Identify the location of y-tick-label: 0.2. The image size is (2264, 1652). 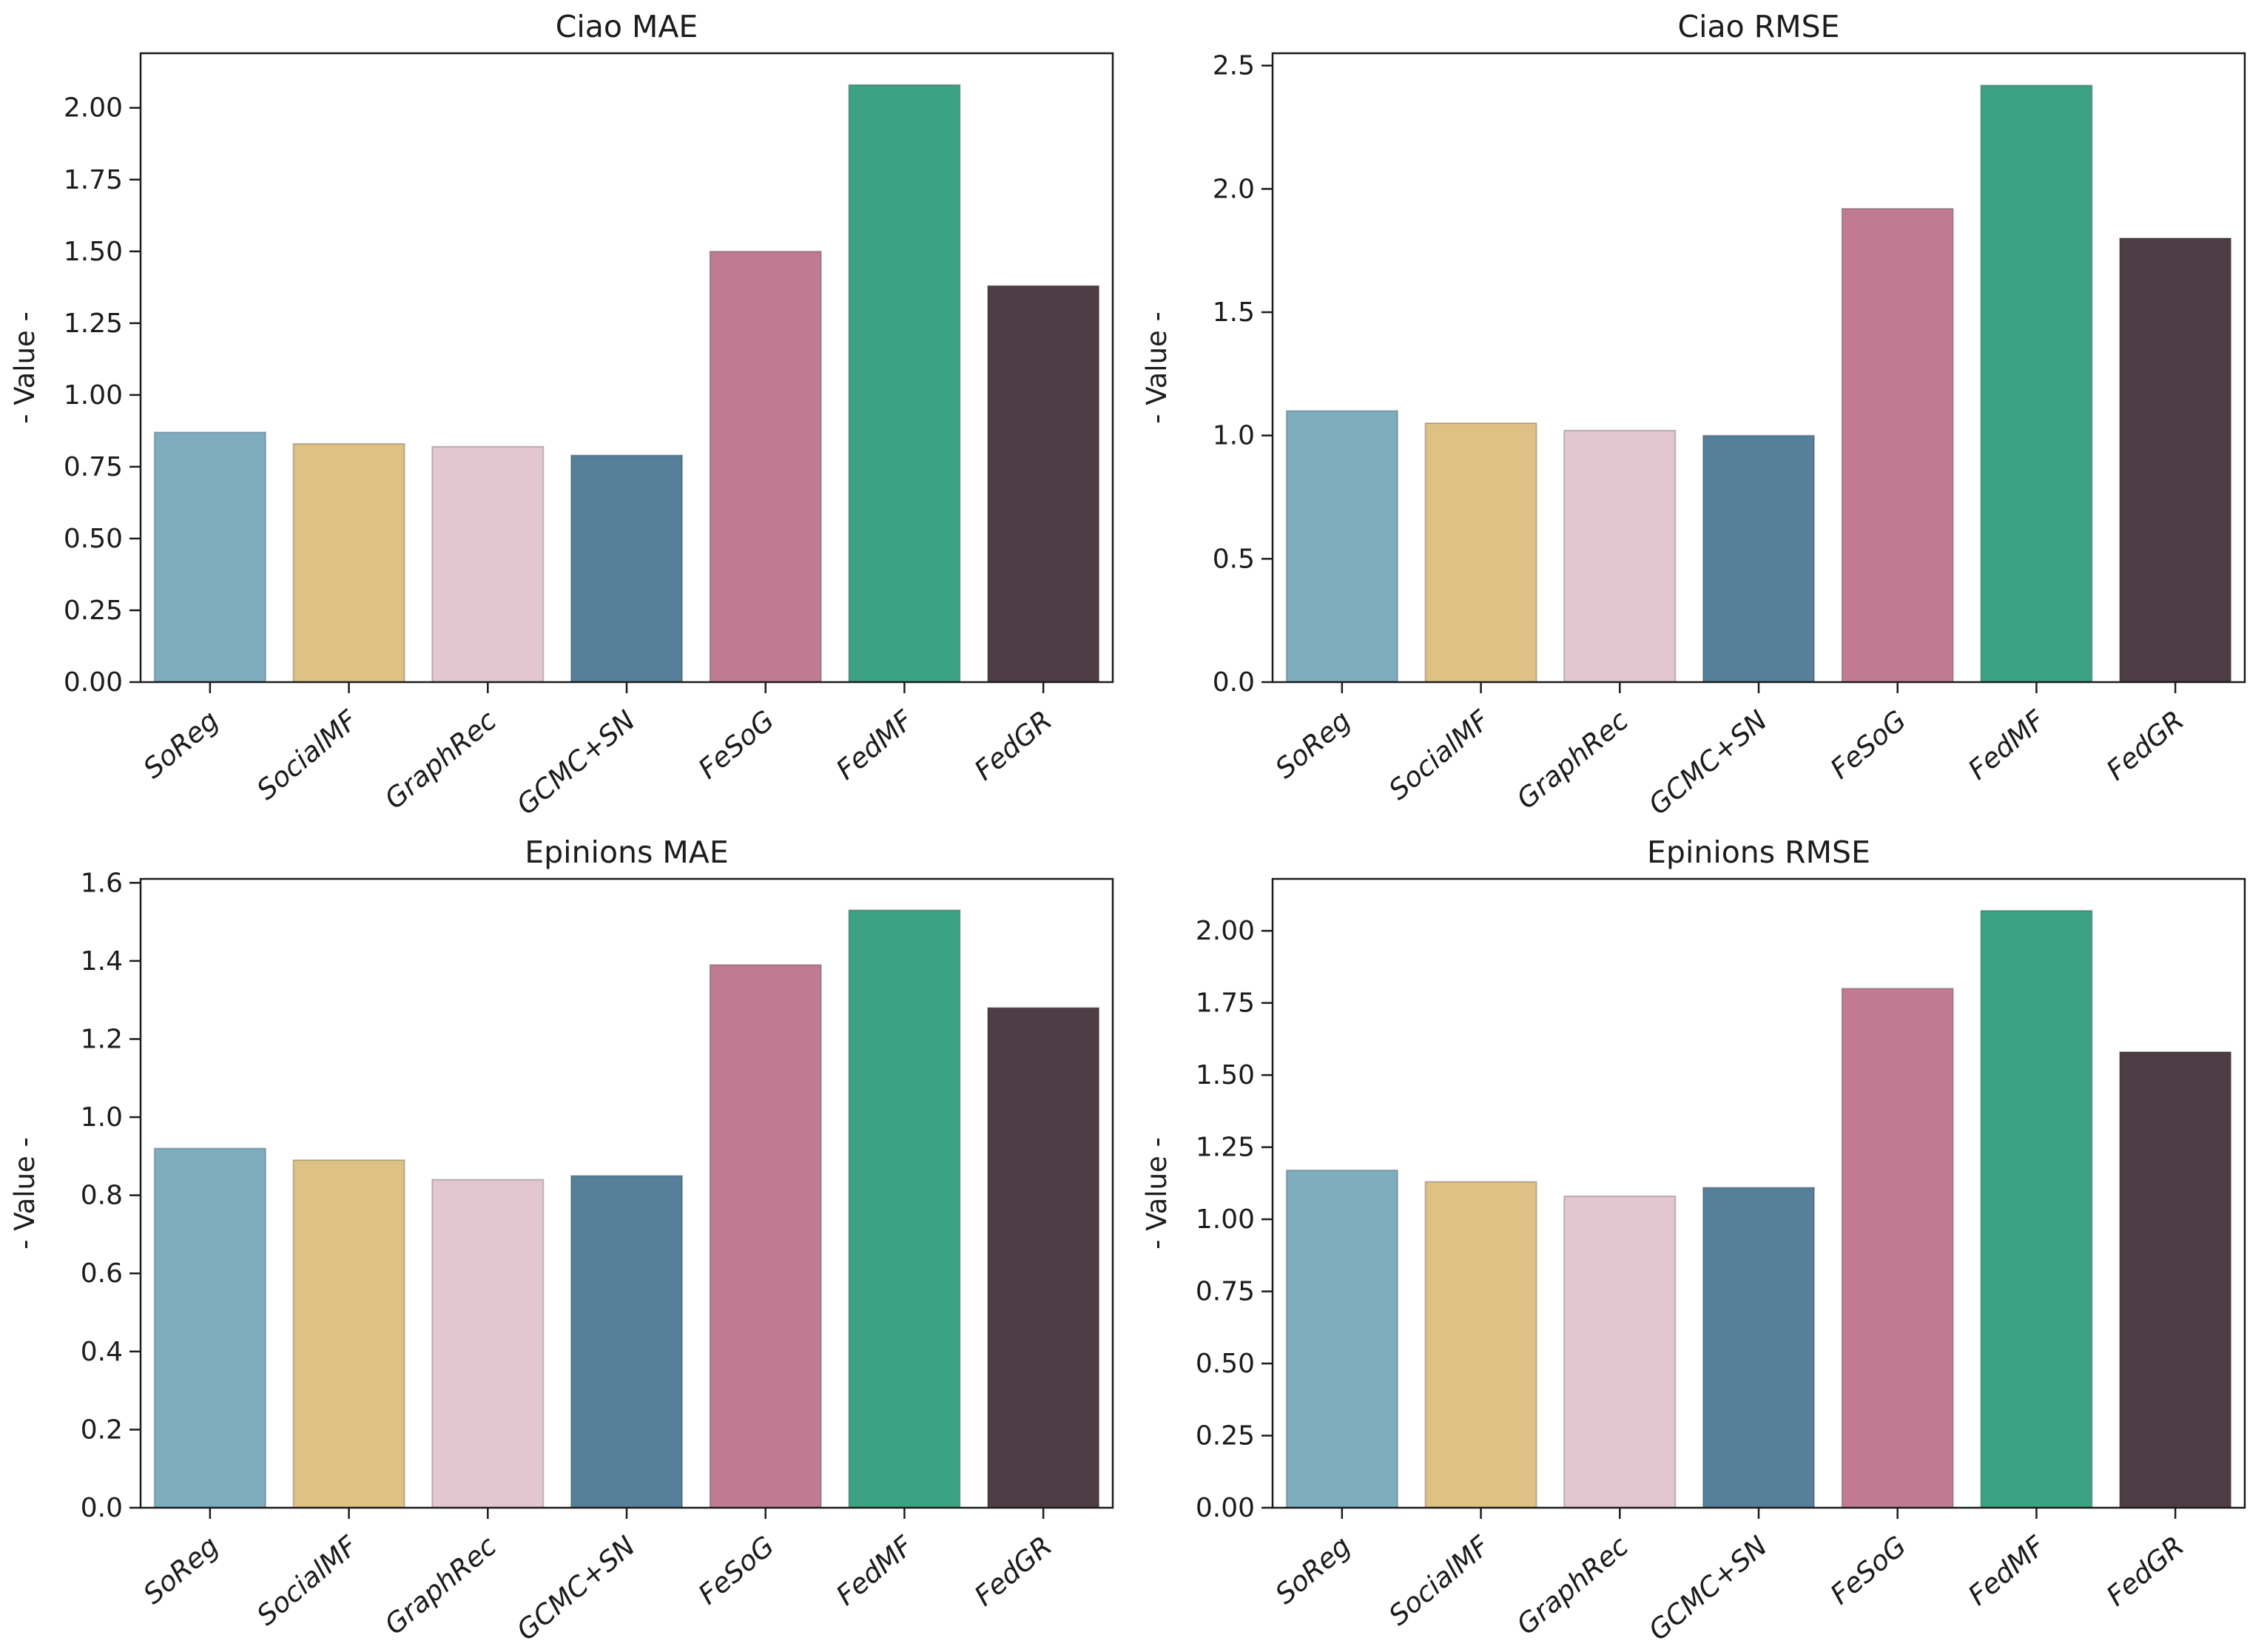
(102, 1430).